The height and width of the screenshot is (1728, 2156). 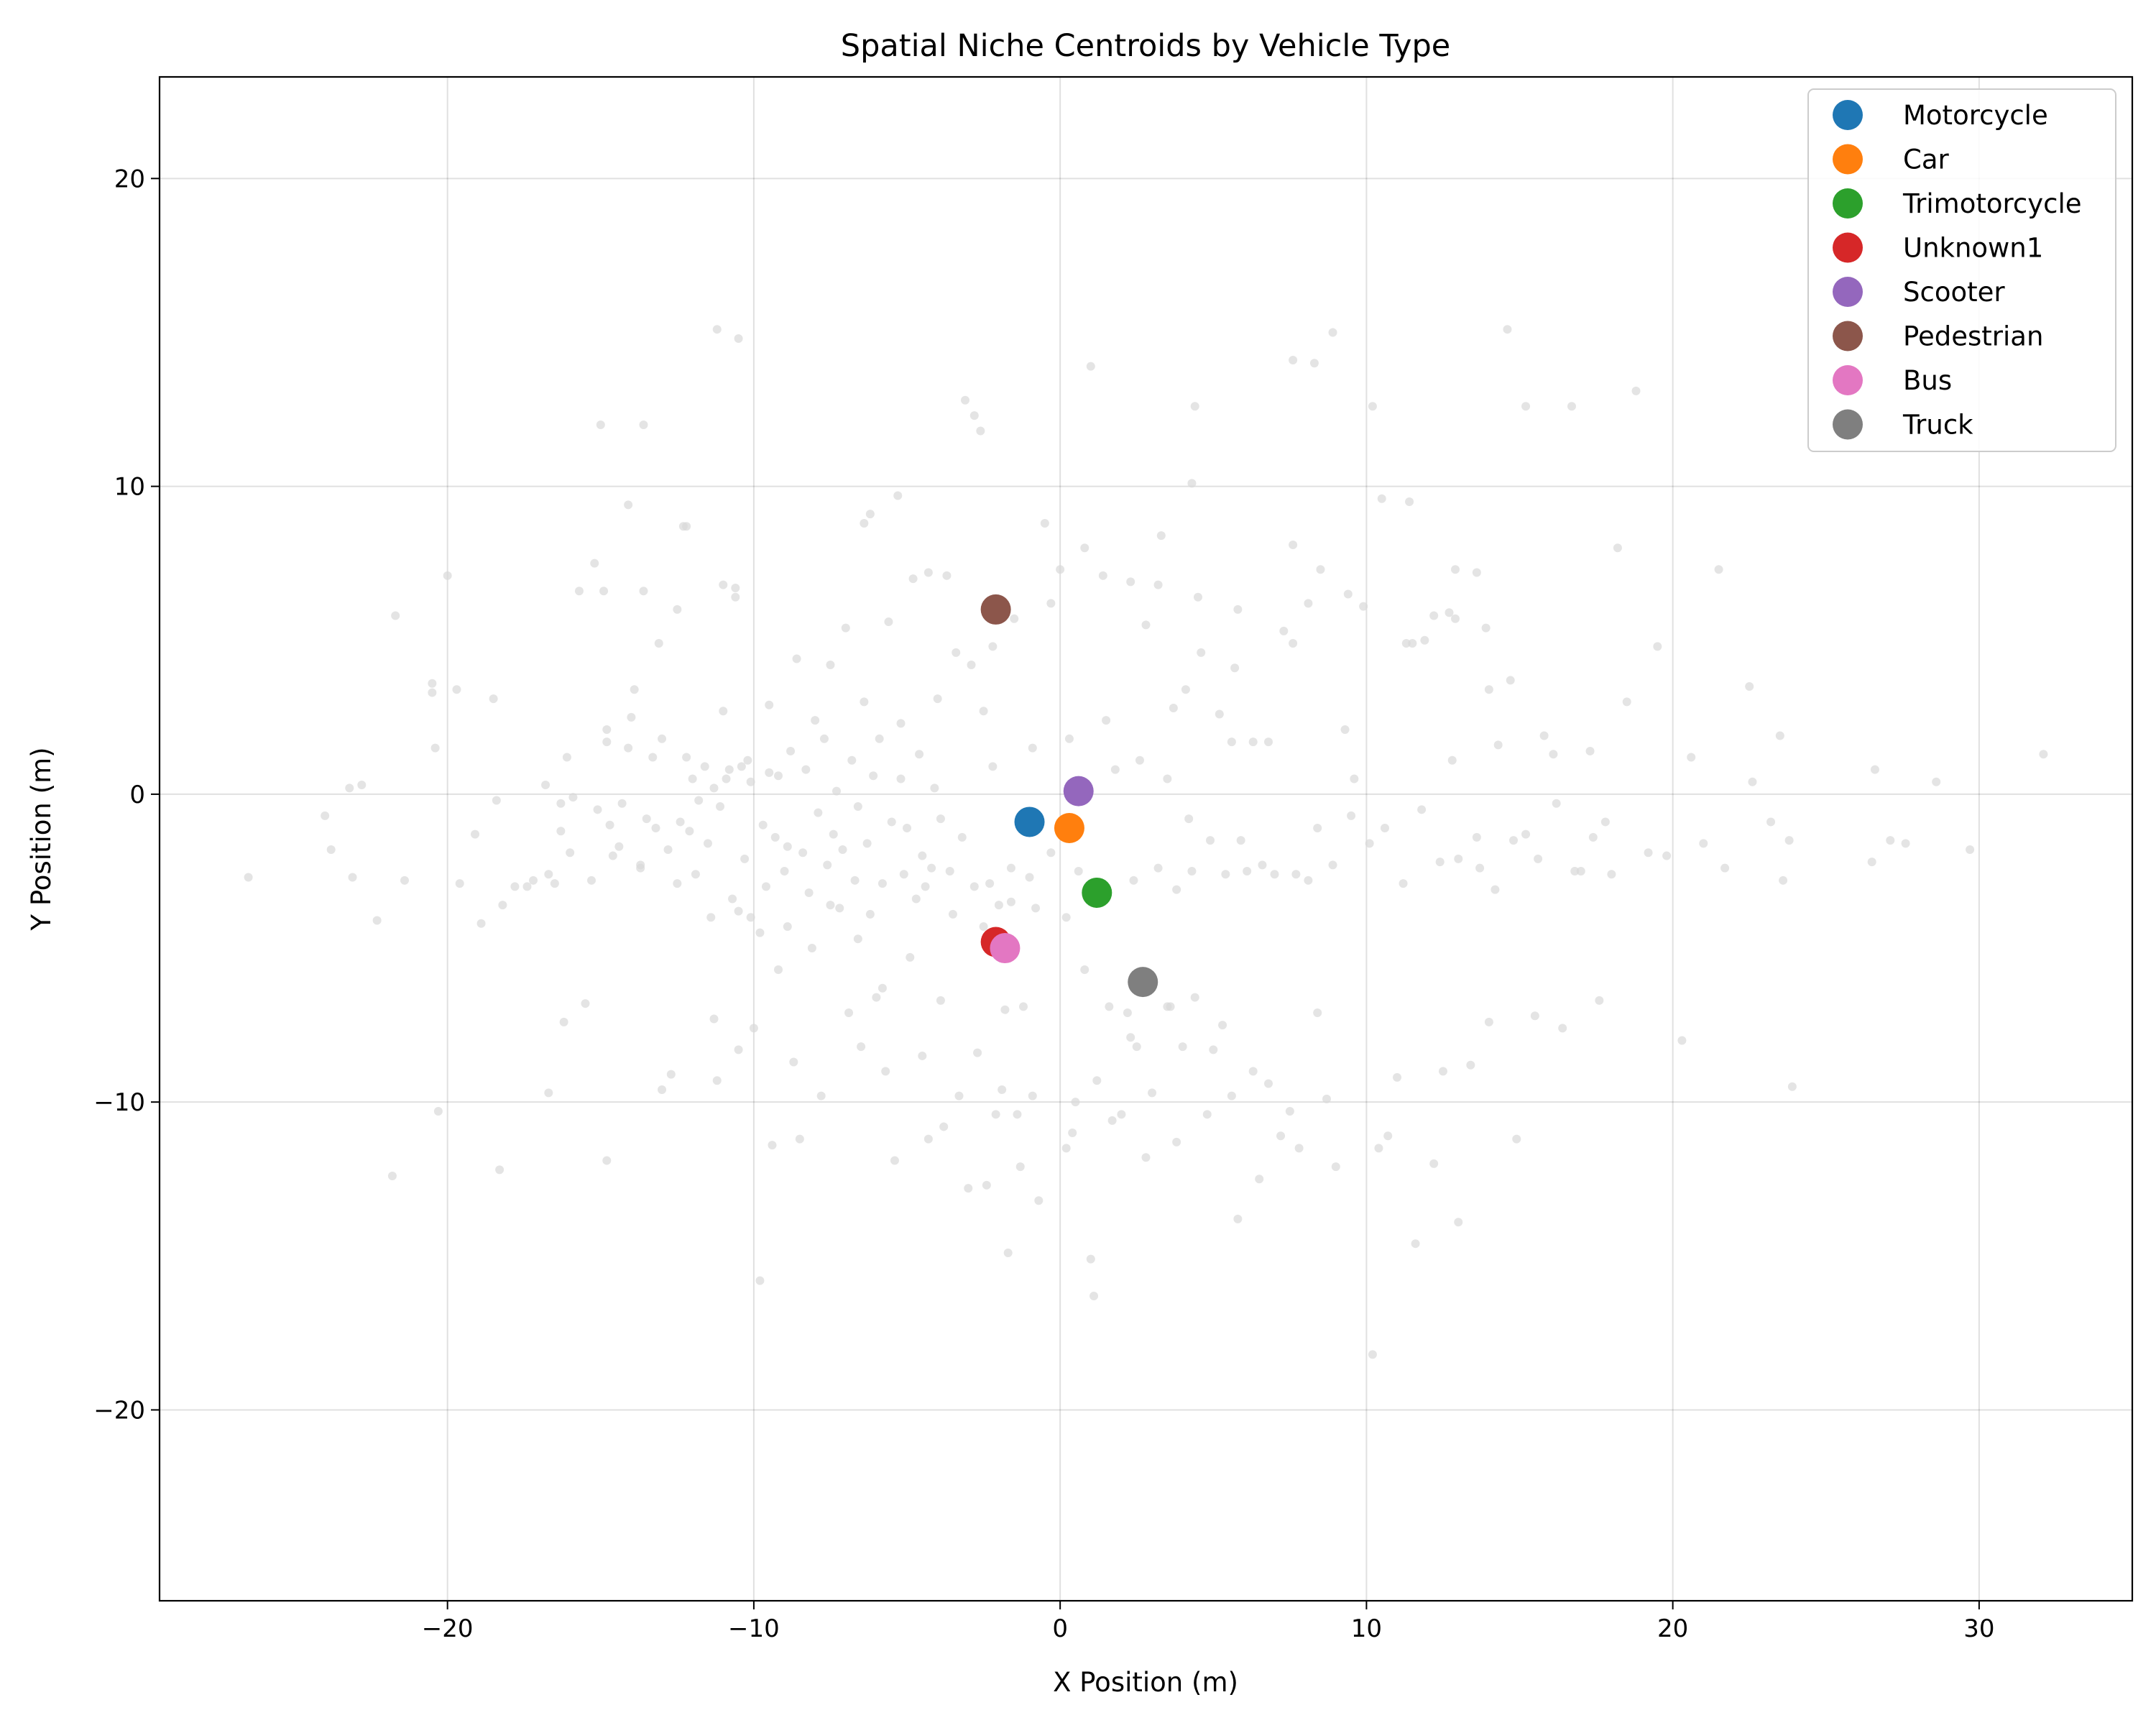 I want to click on y-axis-label: Y Position (m), so click(x=41, y=839).